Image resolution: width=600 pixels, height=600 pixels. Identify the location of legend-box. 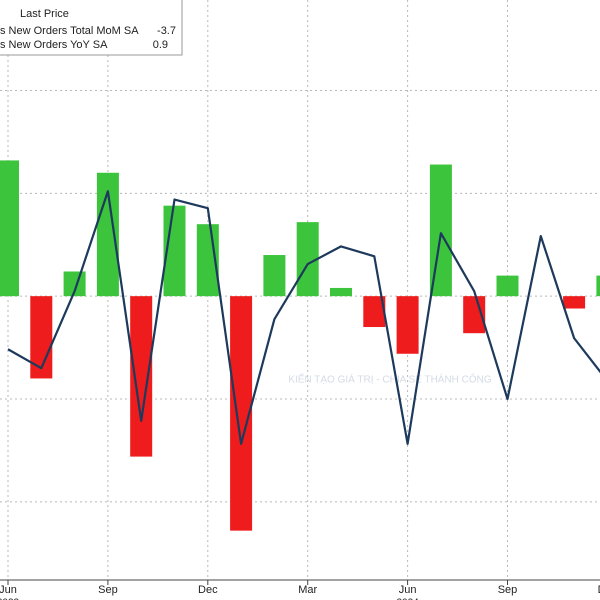
(91, 28).